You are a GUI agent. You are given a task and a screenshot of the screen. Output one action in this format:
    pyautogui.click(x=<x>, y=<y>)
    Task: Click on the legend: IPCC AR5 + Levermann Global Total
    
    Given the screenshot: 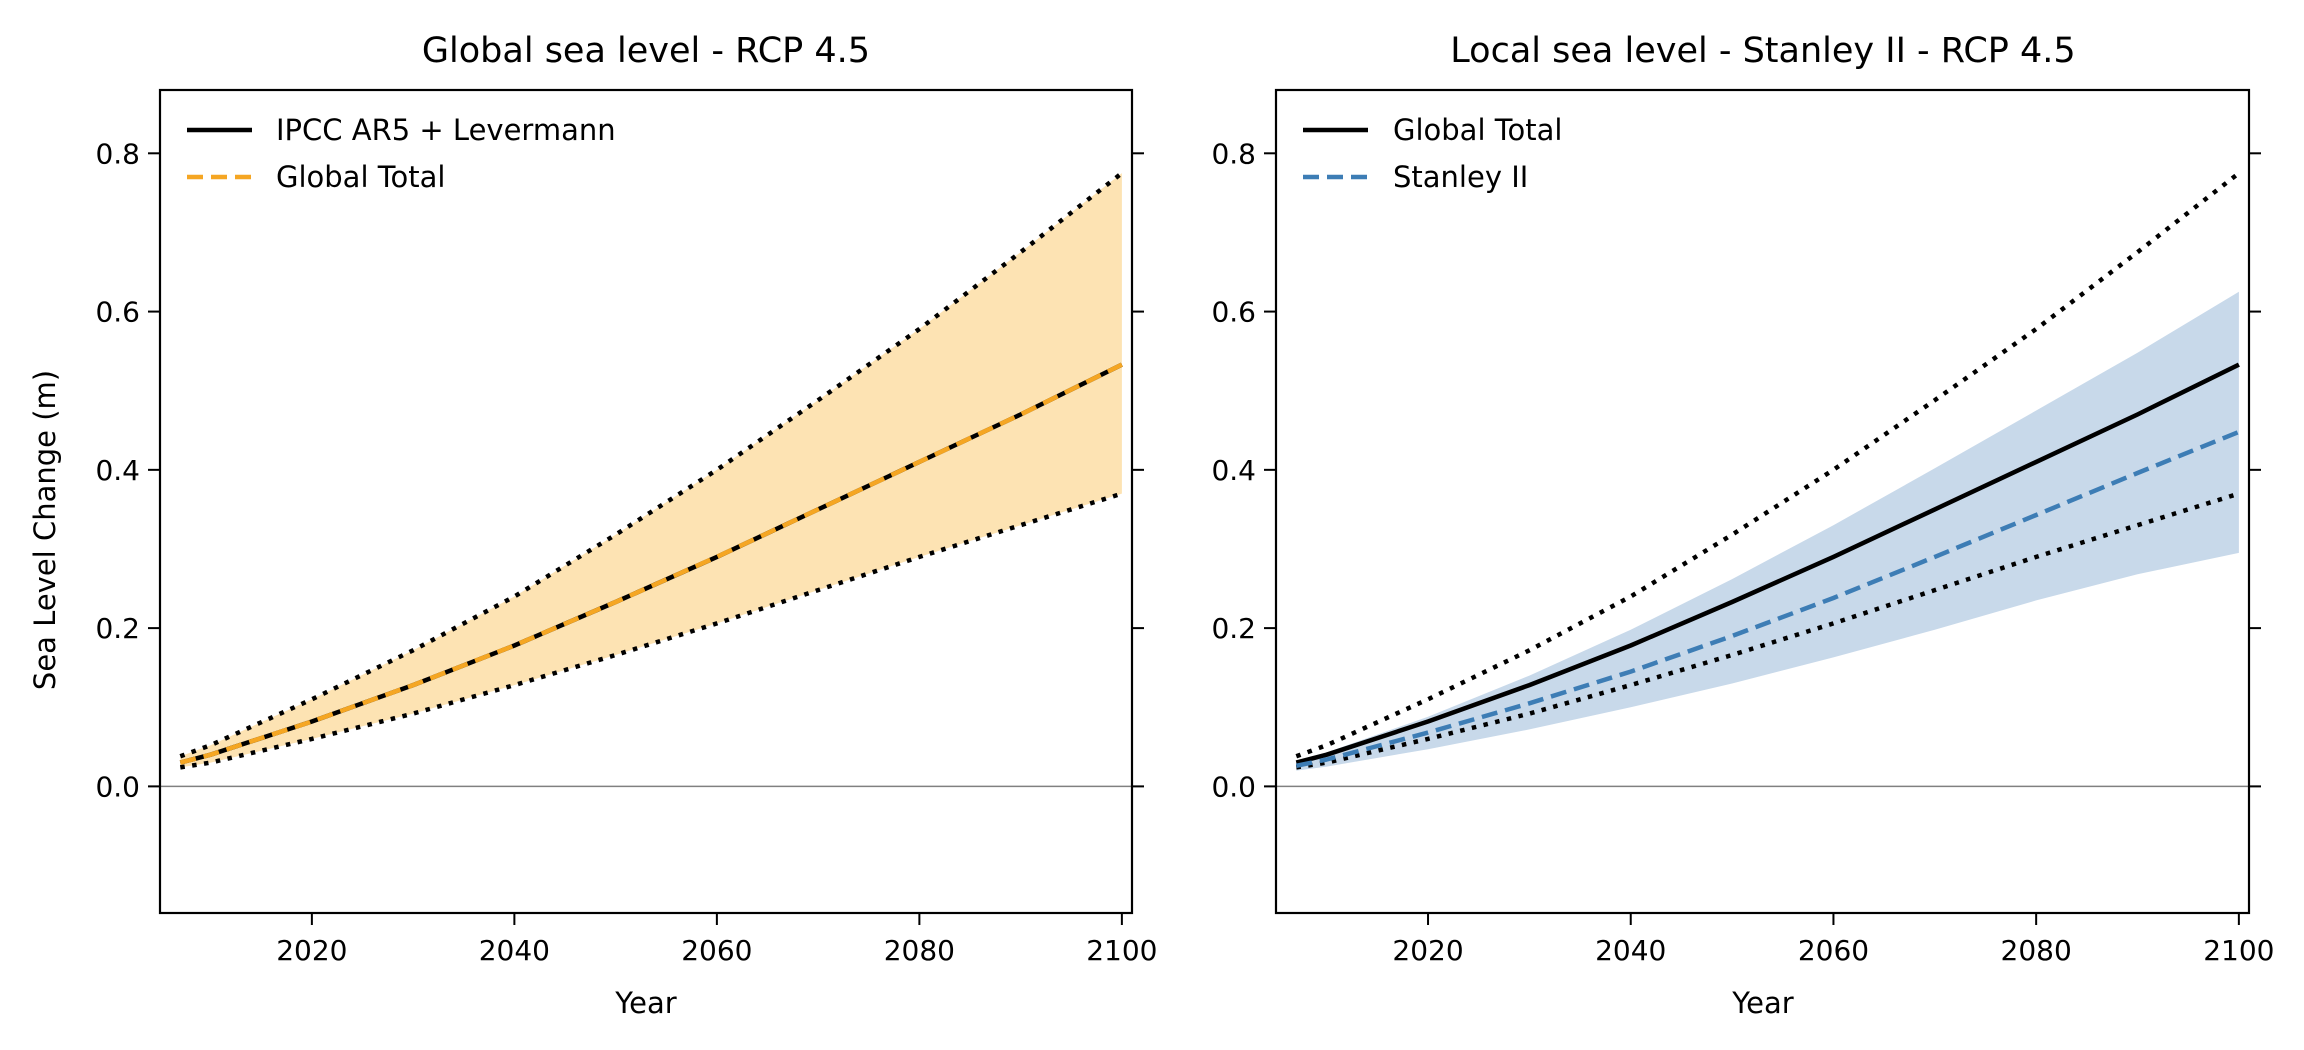 What is the action you would take?
    pyautogui.click(x=401, y=153)
    